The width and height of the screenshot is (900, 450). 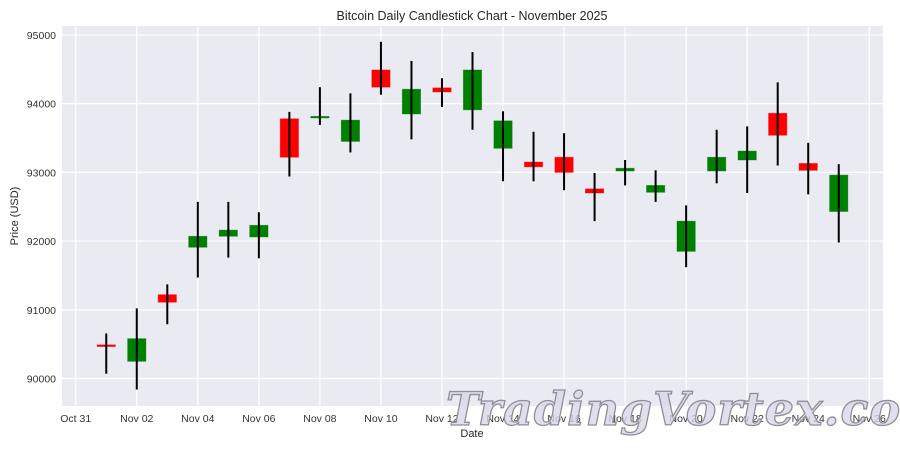 What do you see at coordinates (686, 419) in the screenshot?
I see `x-tick-label: Nov 20` at bounding box center [686, 419].